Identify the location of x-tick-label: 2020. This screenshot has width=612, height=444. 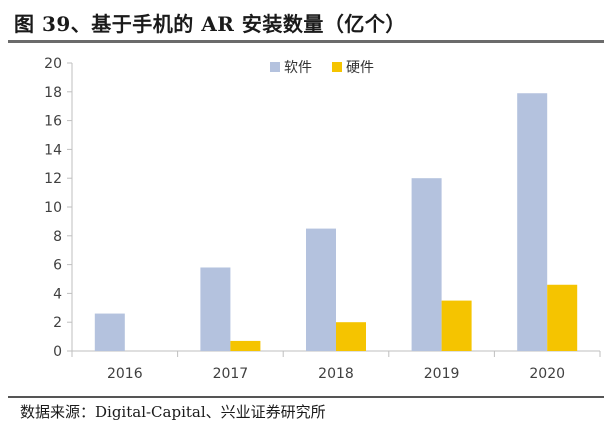
(547, 374).